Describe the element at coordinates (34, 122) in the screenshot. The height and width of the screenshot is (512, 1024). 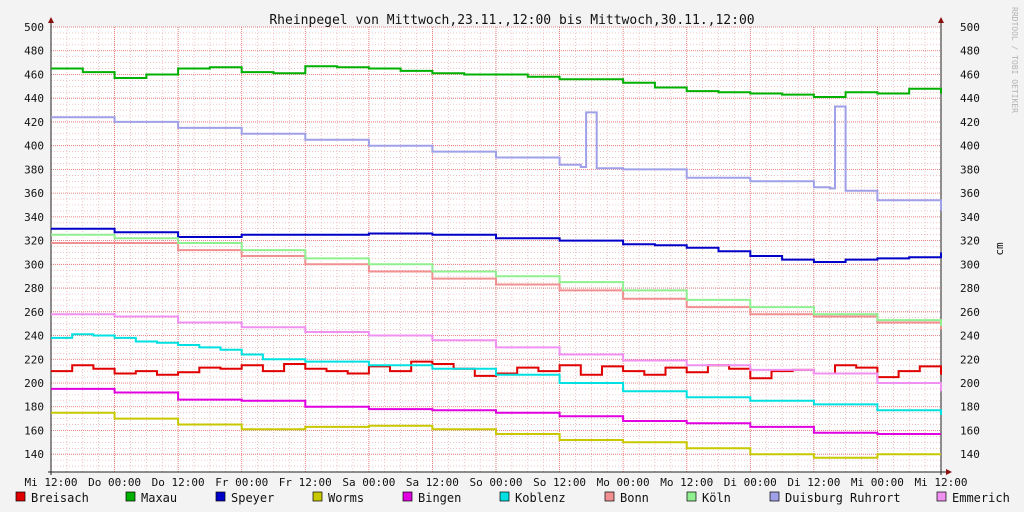
I see `y-tick-label-left: 420` at that location.